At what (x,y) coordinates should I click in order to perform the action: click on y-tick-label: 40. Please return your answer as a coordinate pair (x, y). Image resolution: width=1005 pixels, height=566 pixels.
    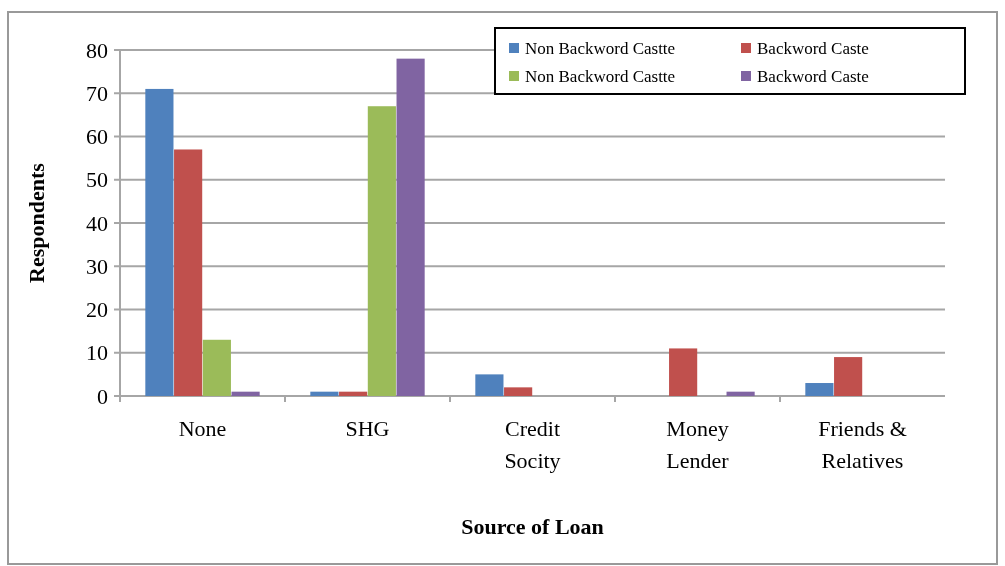
    Looking at the image, I should click on (97, 223).